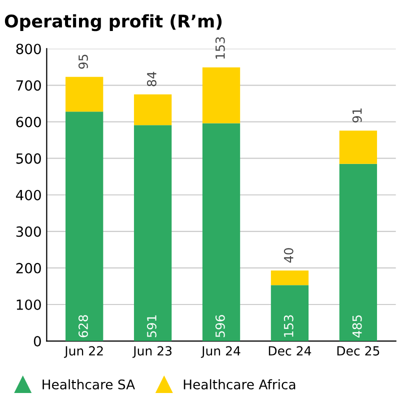  I want to click on y-tick-label: 200, so click(28, 268).